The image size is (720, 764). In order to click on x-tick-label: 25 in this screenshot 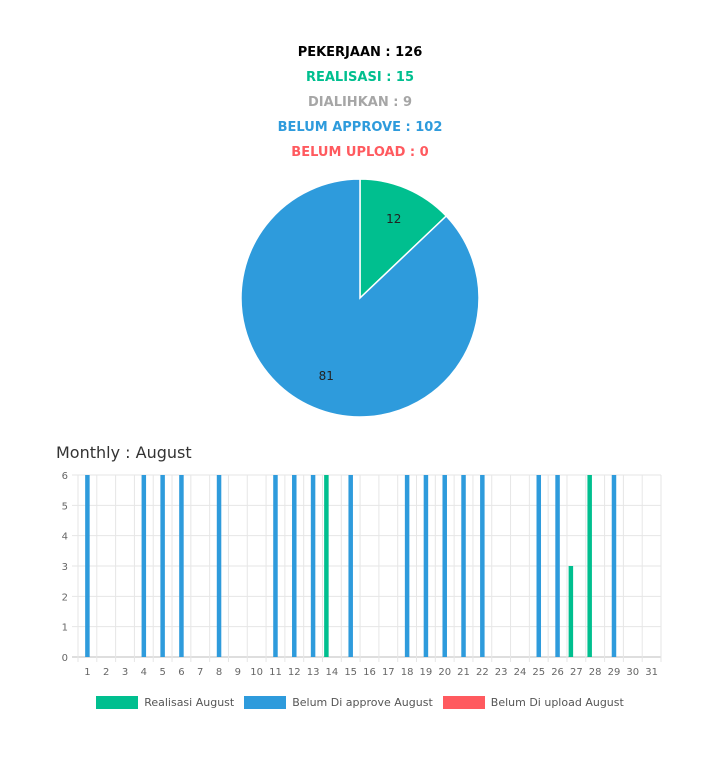, I will do `click(538, 672)`.